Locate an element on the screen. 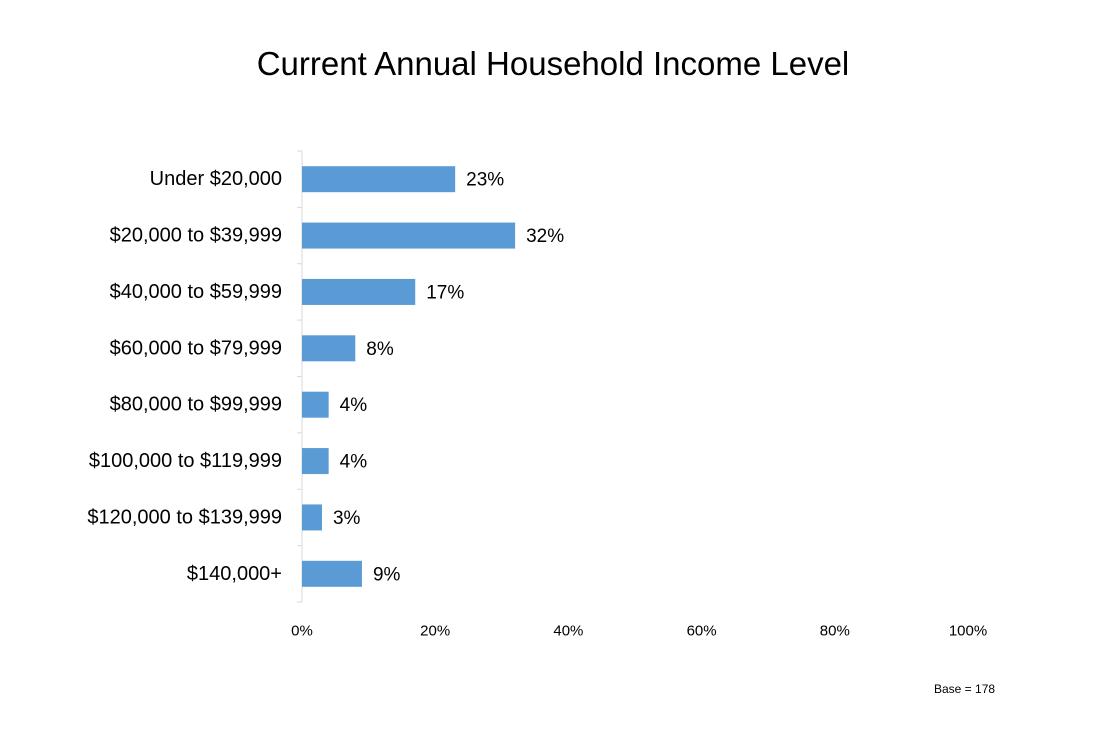 The image size is (1106, 730). category-label: $80,000 to $99,999 is located at coordinates (196, 405).